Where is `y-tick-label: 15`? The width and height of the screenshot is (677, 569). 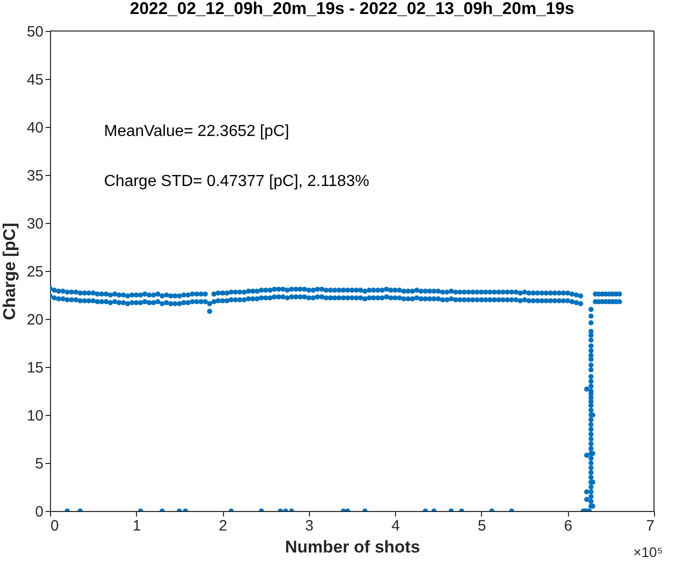 y-tick-label: 15 is located at coordinates (35, 368).